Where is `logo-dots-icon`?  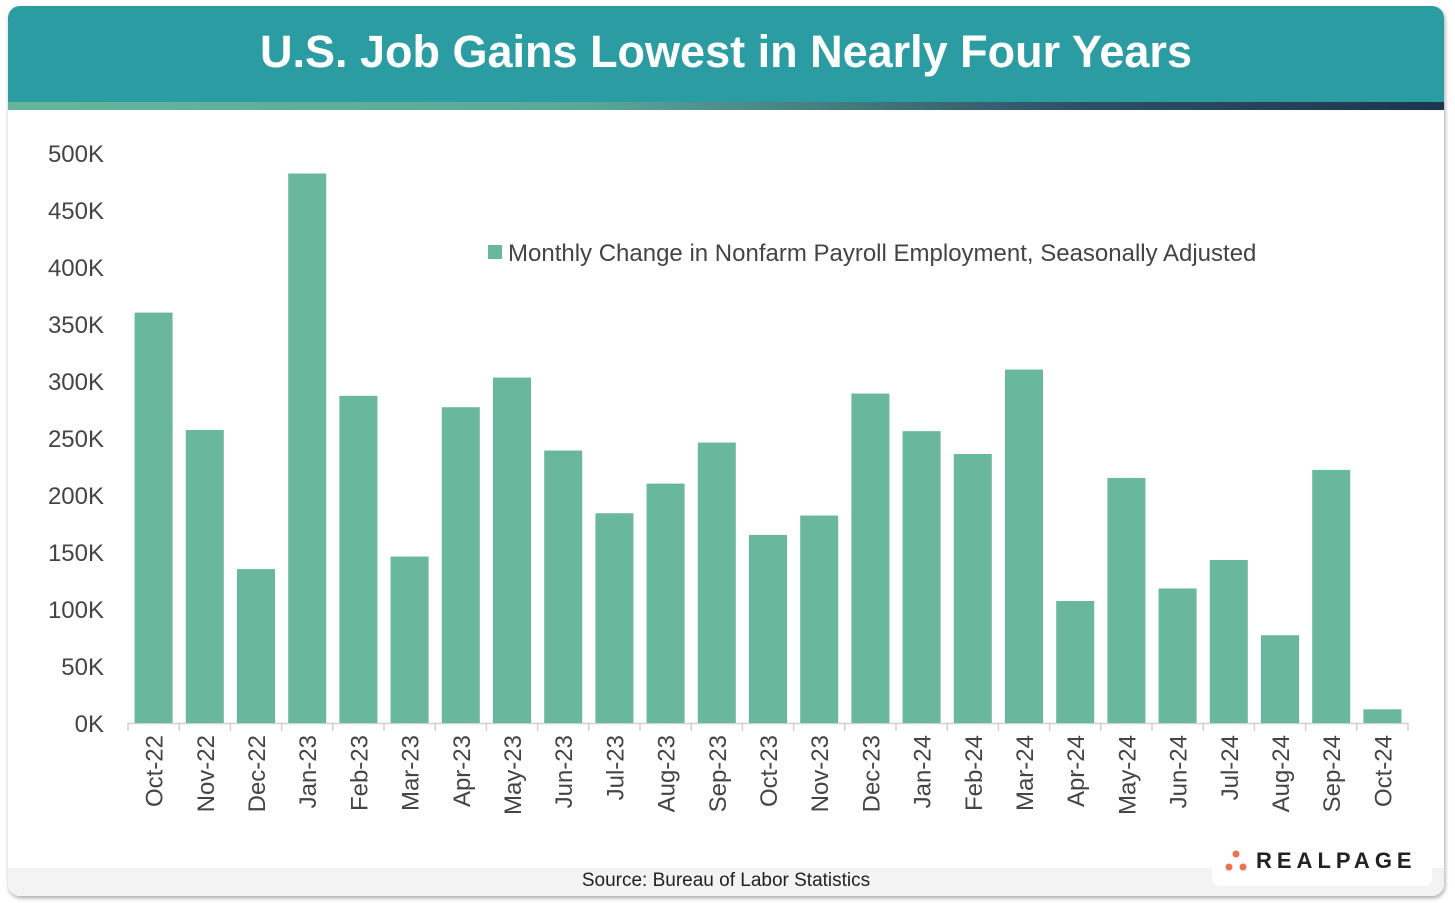
logo-dots-icon is located at coordinates (1236, 860).